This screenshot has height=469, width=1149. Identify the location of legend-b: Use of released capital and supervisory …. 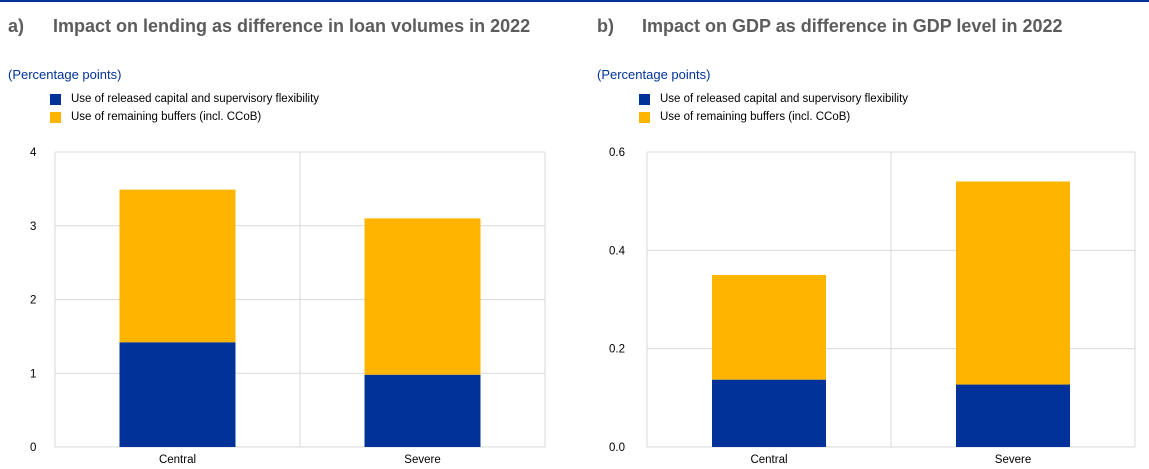
(773, 108).